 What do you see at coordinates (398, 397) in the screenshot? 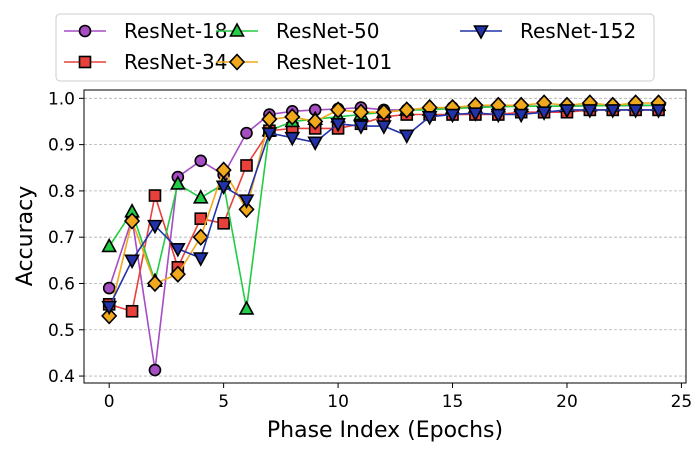
I see `x-axis: 0 5 10 15 20 25` at bounding box center [398, 397].